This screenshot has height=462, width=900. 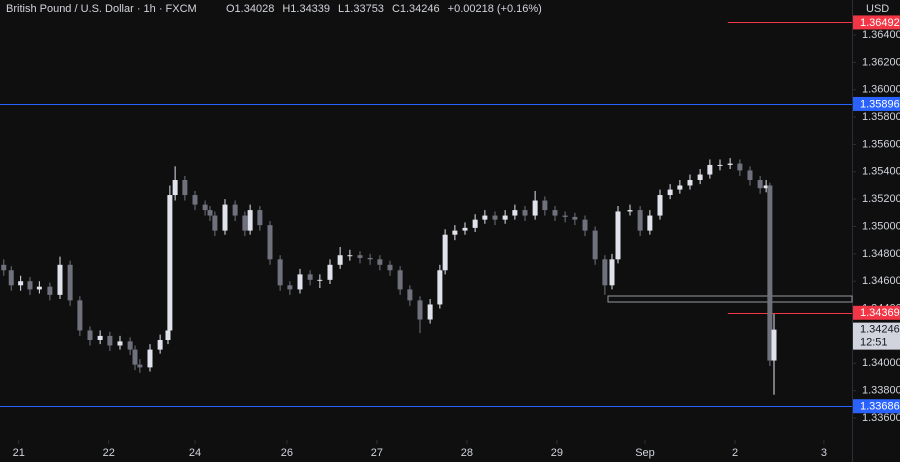 I want to click on ohlc-value: L1.33753, so click(x=361, y=9).